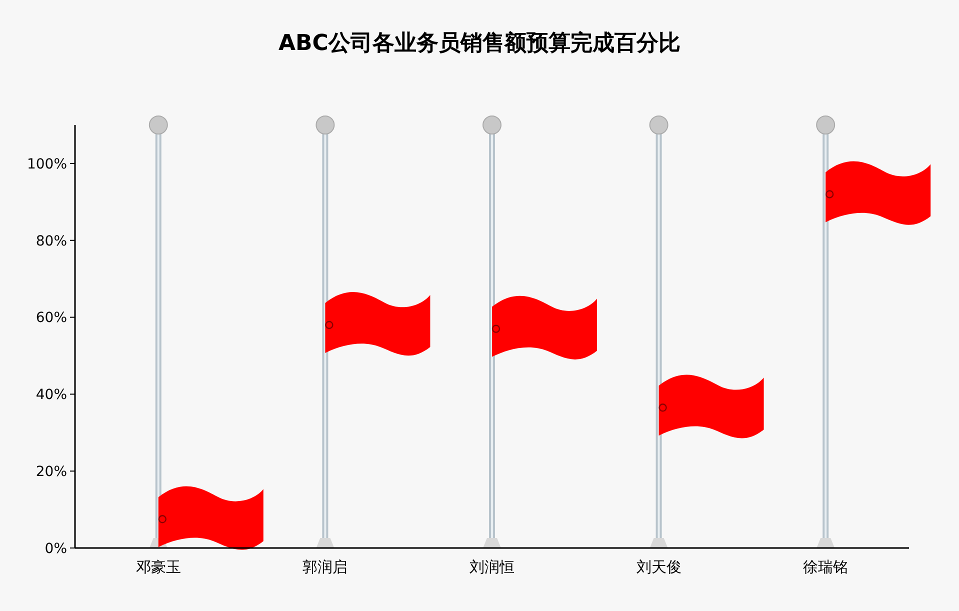 The height and width of the screenshot is (611, 959). Describe the element at coordinates (492, 567) in the screenshot. I see `x-tick-label: 刘润恒` at that location.